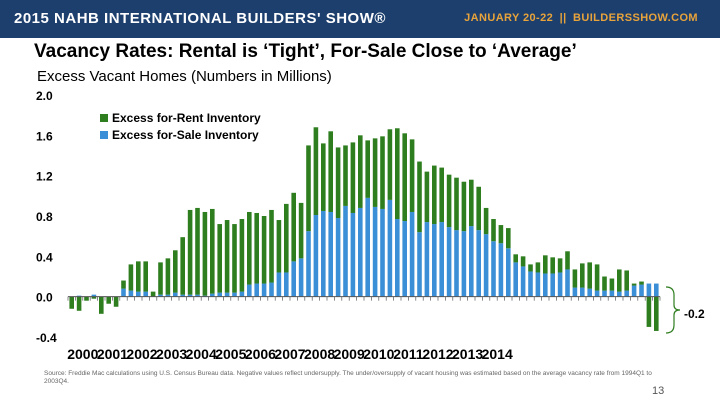  I want to click on legend-swatch-sale, so click(104, 135).